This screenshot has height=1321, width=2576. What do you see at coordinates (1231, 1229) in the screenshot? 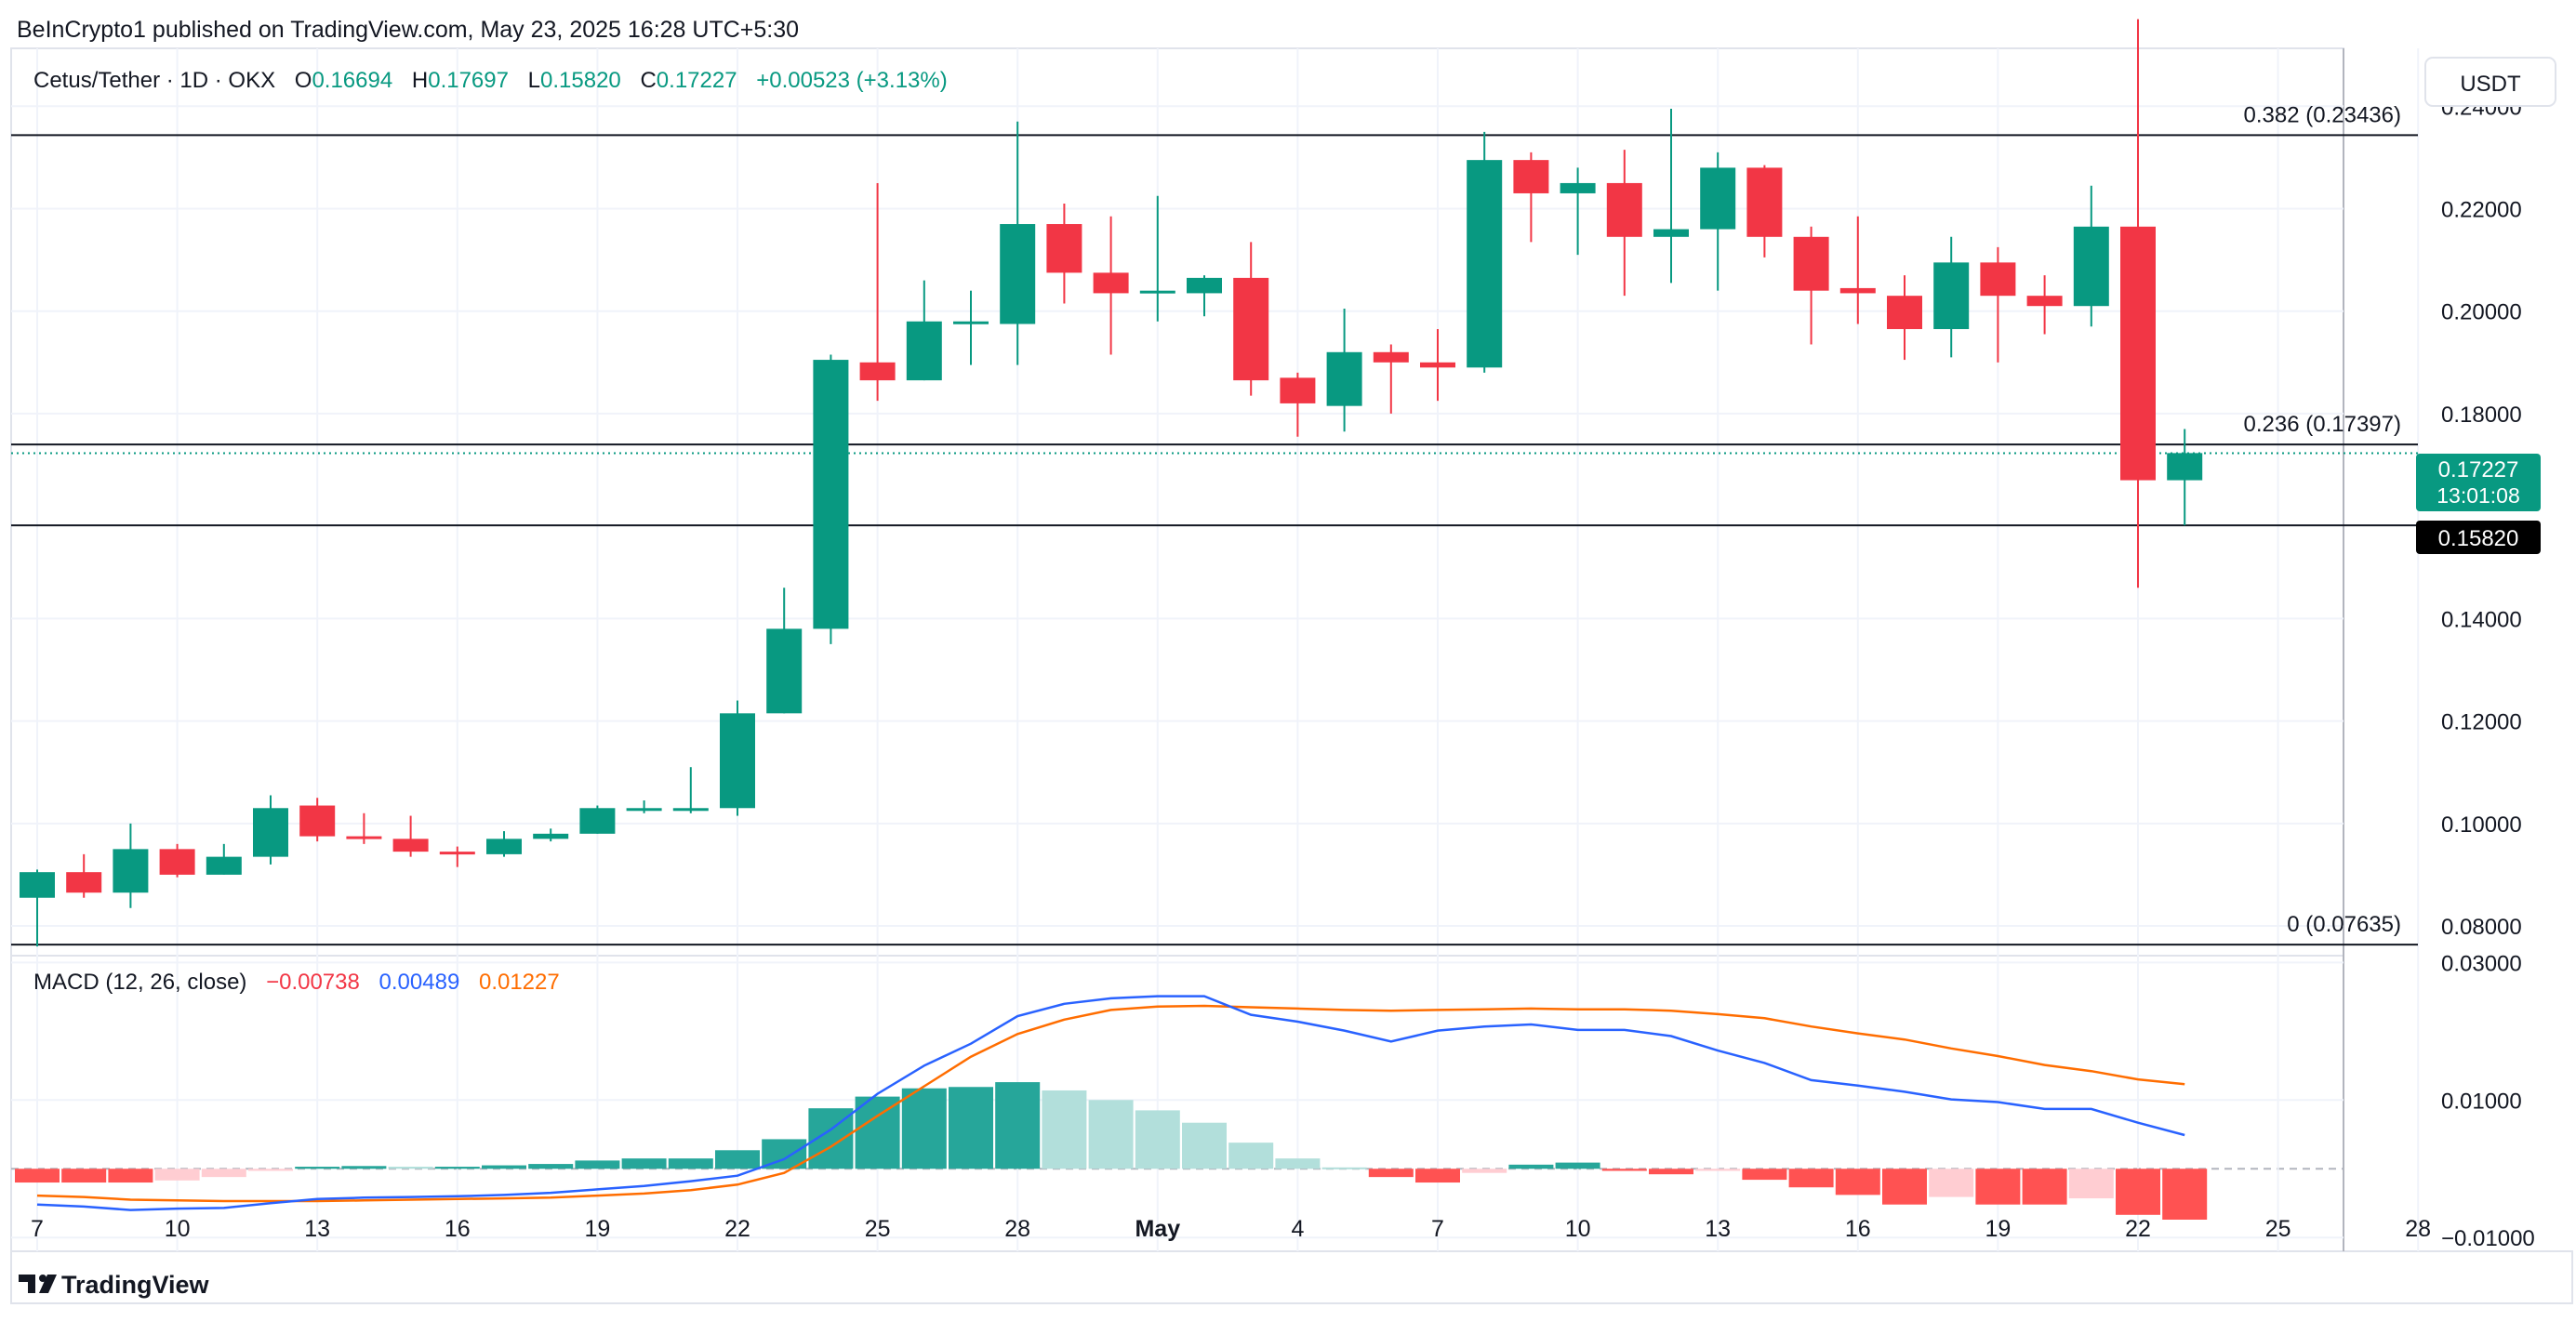
I see `time-axis: 7 10 13 16 19 22 25 28 May 4 7 10 13 16 19 22 25 28` at bounding box center [1231, 1229].